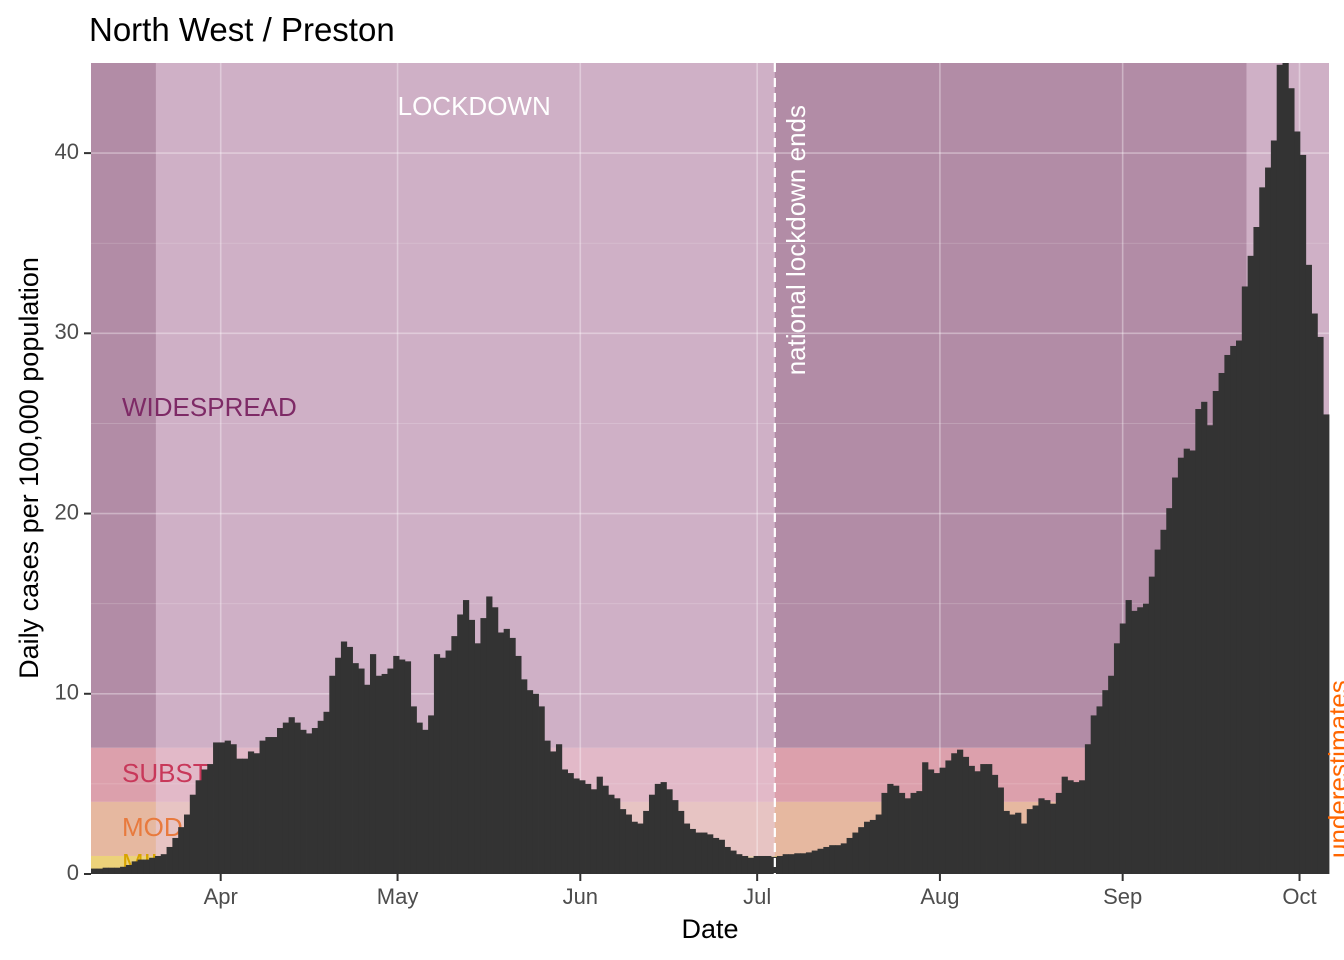 This screenshot has height=960, width=1344. Describe the element at coordinates (398, 896) in the screenshot. I see `x-tick-label: May` at that location.